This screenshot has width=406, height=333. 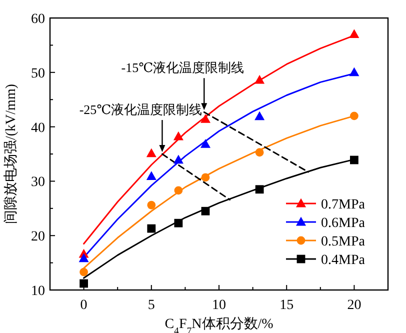 What do you see at coordinates (11, 154) in the screenshot?
I see `y-axis-title: 间隙放电场强/(kV/mm)` at bounding box center [11, 154].